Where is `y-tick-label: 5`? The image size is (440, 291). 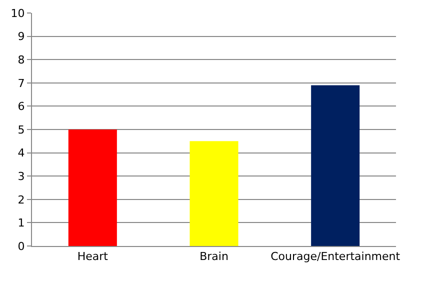 y-tick-label: 5 is located at coordinates (21, 129).